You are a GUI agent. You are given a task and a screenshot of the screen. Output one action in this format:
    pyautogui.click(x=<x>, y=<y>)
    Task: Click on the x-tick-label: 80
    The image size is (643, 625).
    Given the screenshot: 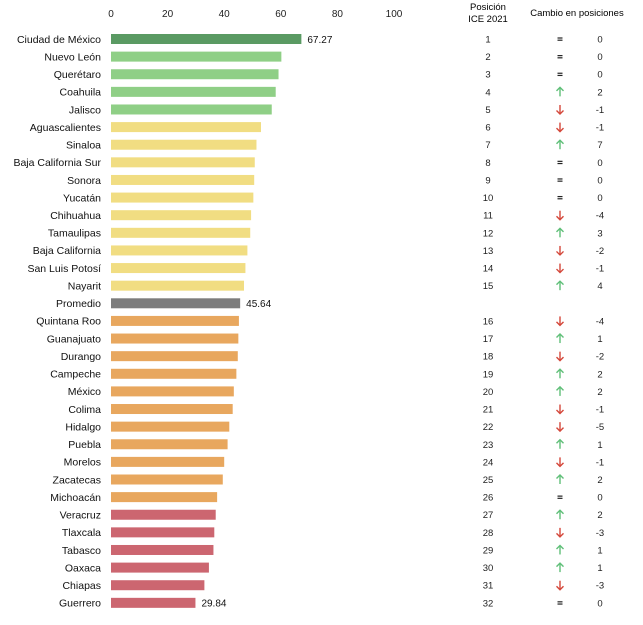 What is the action you would take?
    pyautogui.click(x=338, y=14)
    